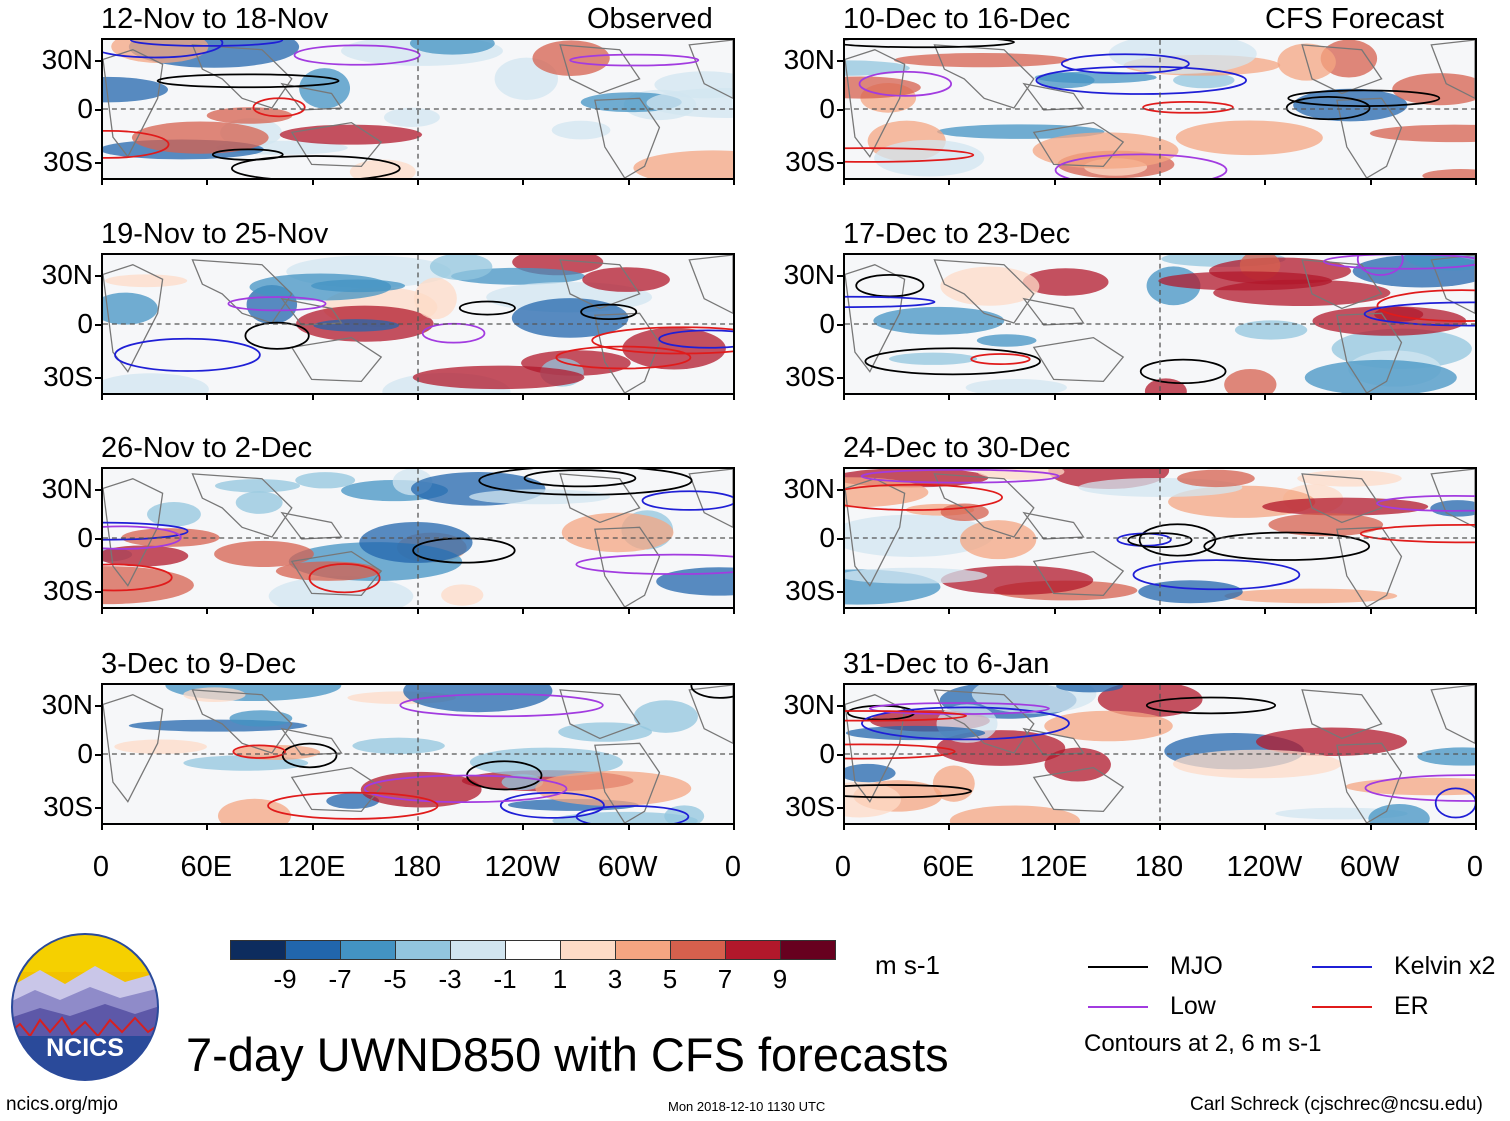 This screenshot has width=1510, height=1121. What do you see at coordinates (199, 664) in the screenshot?
I see `panel-title: 3-Dec to 9-Dec` at bounding box center [199, 664].